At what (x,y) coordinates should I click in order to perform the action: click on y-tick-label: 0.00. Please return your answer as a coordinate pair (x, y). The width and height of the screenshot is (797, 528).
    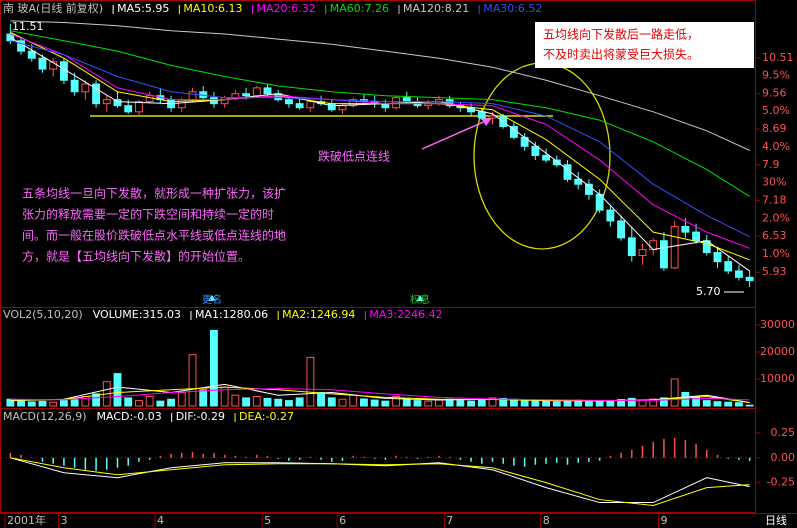
    Looking at the image, I should click on (783, 457).